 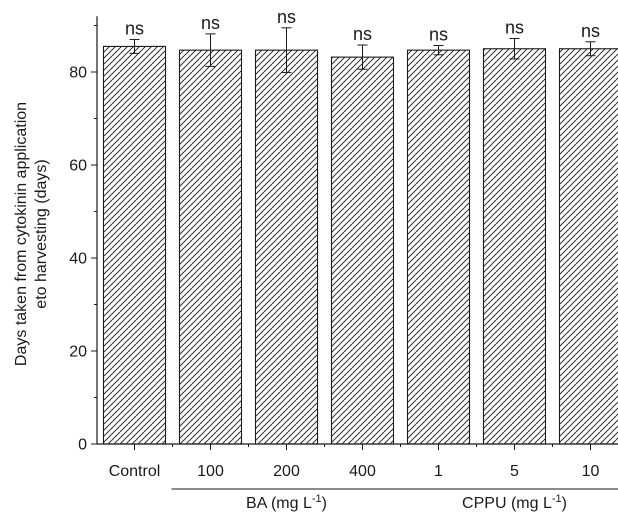 What do you see at coordinates (362, 471) in the screenshot?
I see `x-tick-label: 400` at bounding box center [362, 471].